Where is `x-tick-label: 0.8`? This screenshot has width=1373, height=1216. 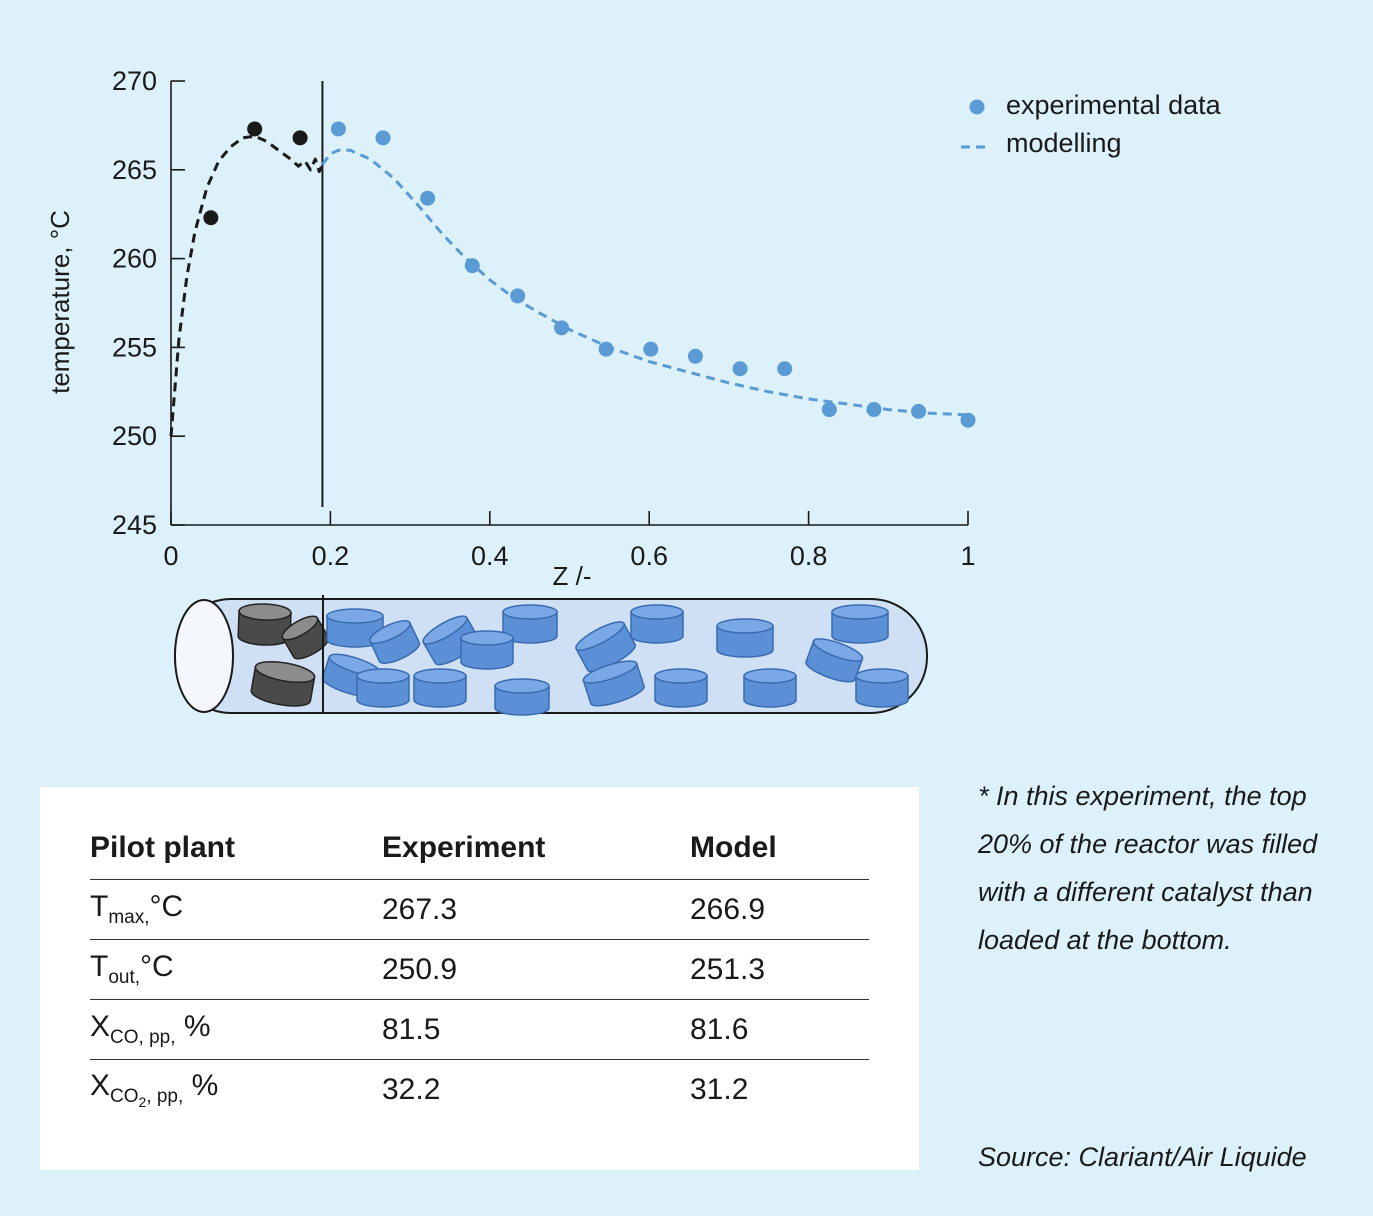
x-tick-label: 0.8 is located at coordinates (809, 556).